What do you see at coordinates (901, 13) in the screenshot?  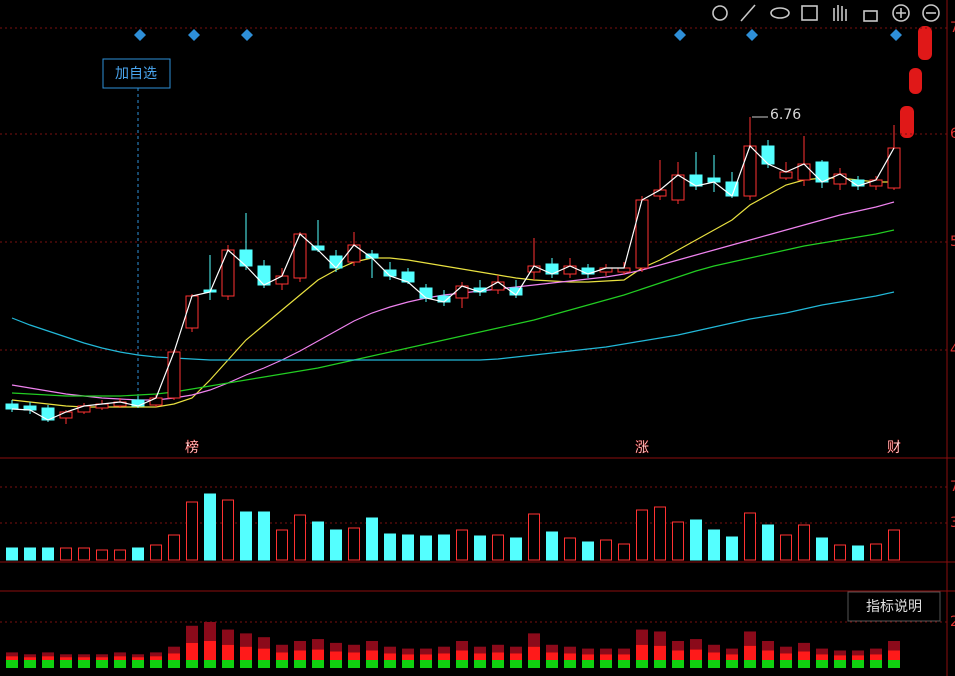 I see `zoom-in-icon` at bounding box center [901, 13].